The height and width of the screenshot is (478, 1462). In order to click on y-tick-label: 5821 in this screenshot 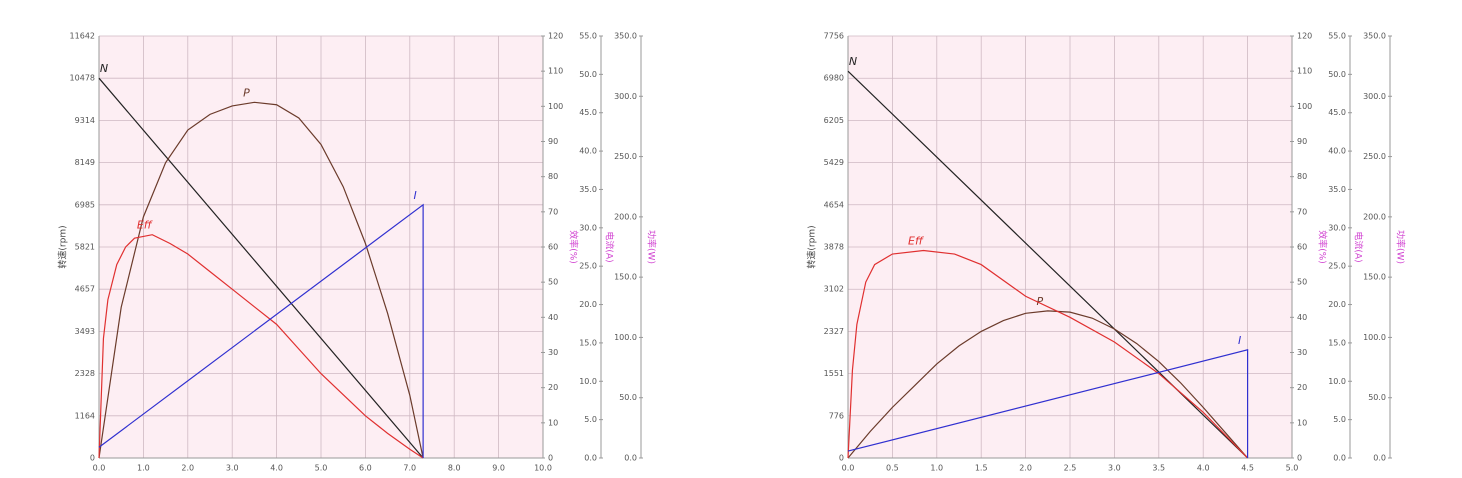, I will do `click(85, 247)`.